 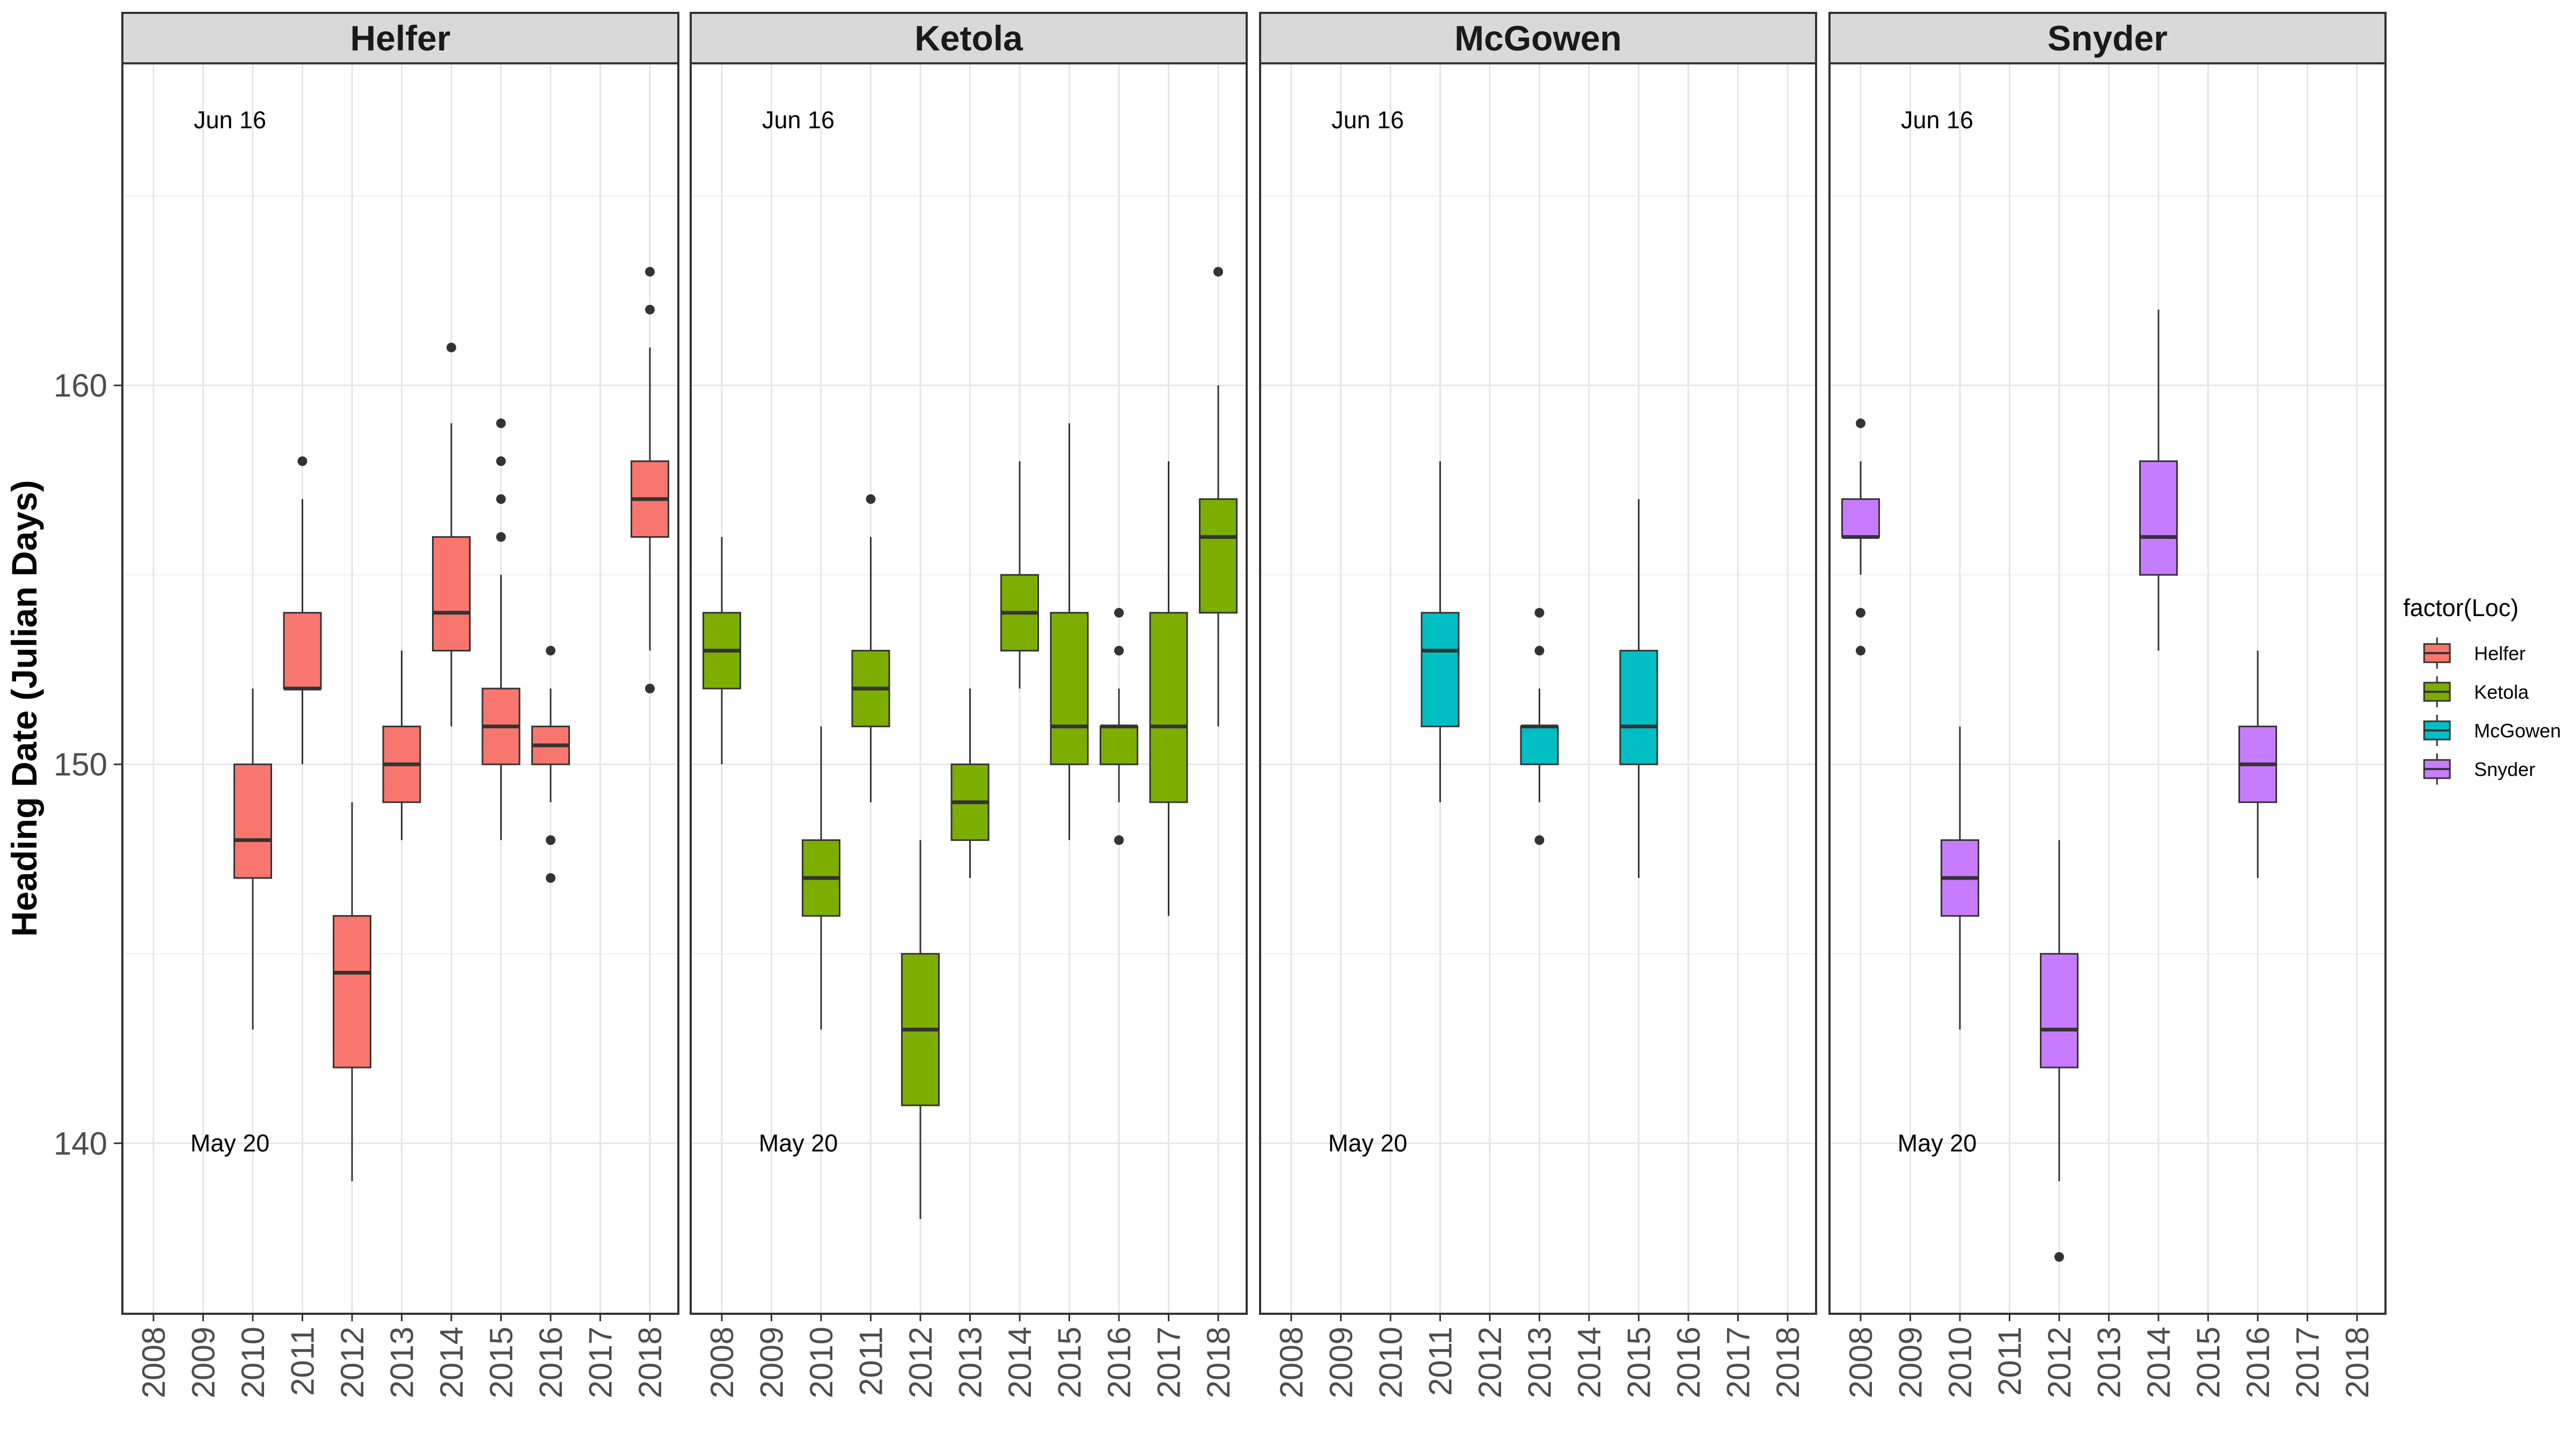 I want to click on box-ketola-2013, so click(x=970, y=784).